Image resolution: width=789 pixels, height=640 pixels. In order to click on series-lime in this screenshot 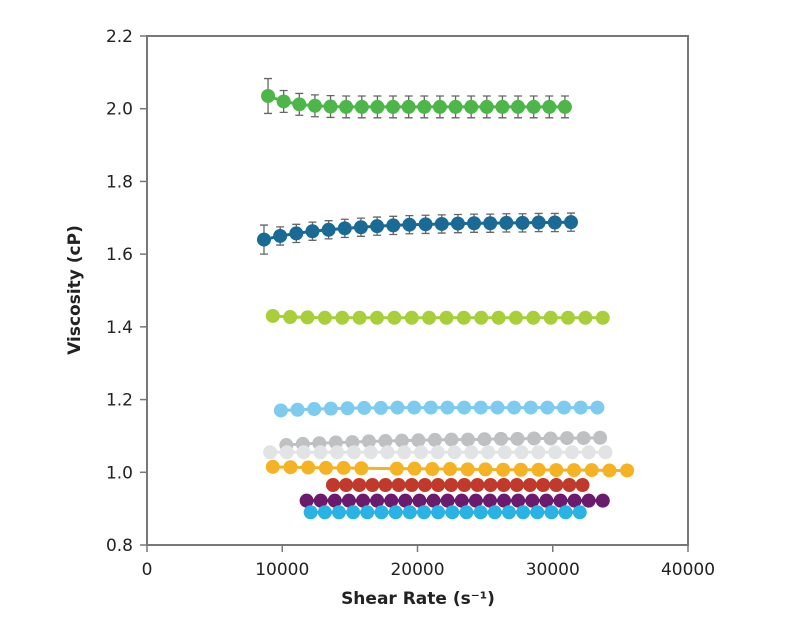, I will do `click(437, 316)`.